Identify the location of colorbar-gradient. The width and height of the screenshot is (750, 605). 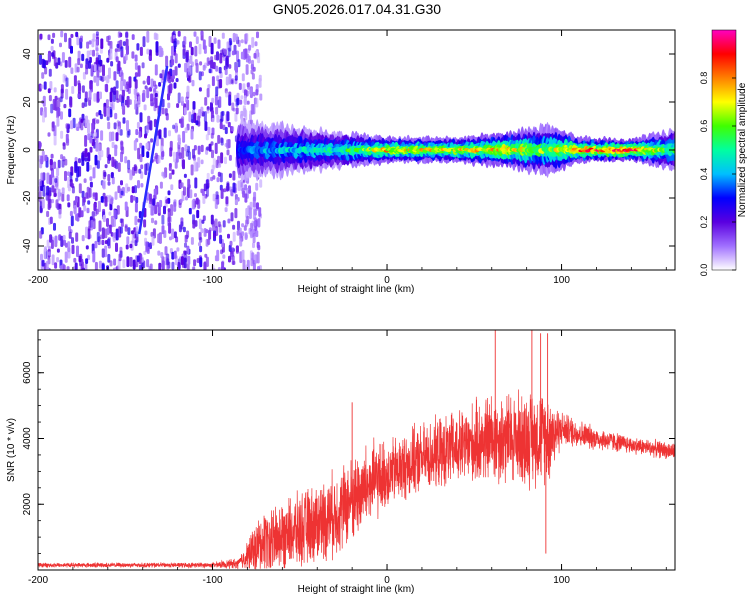
(724, 150).